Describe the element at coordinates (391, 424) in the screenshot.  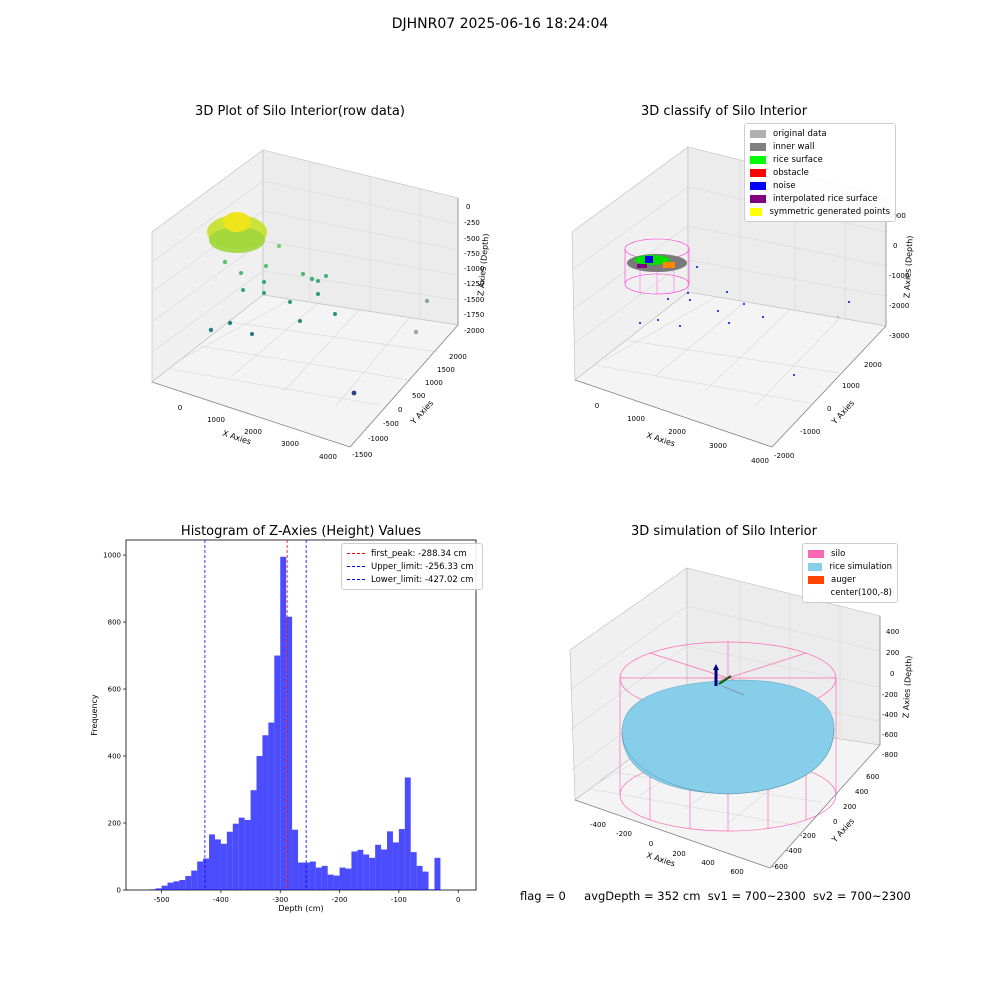
I see `tick: -500` at that location.